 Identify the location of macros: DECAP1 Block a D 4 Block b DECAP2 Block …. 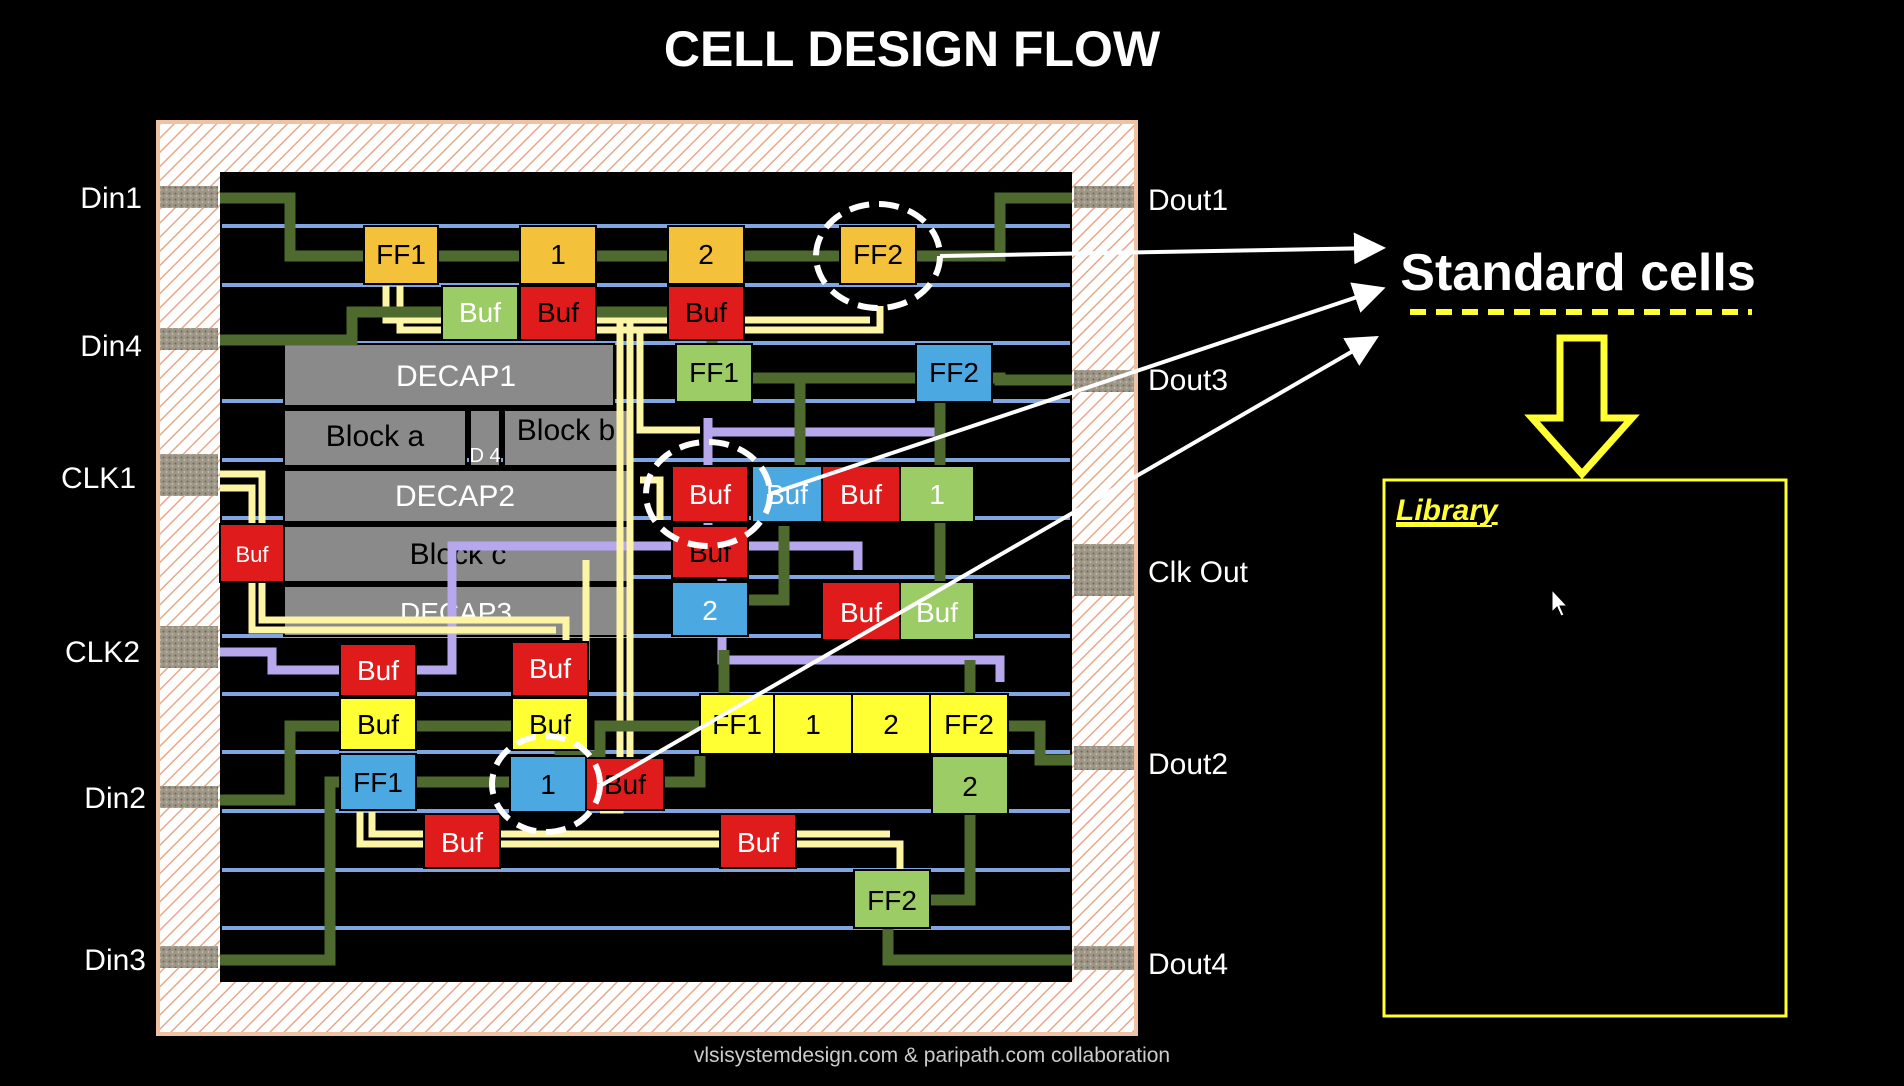
(456, 490).